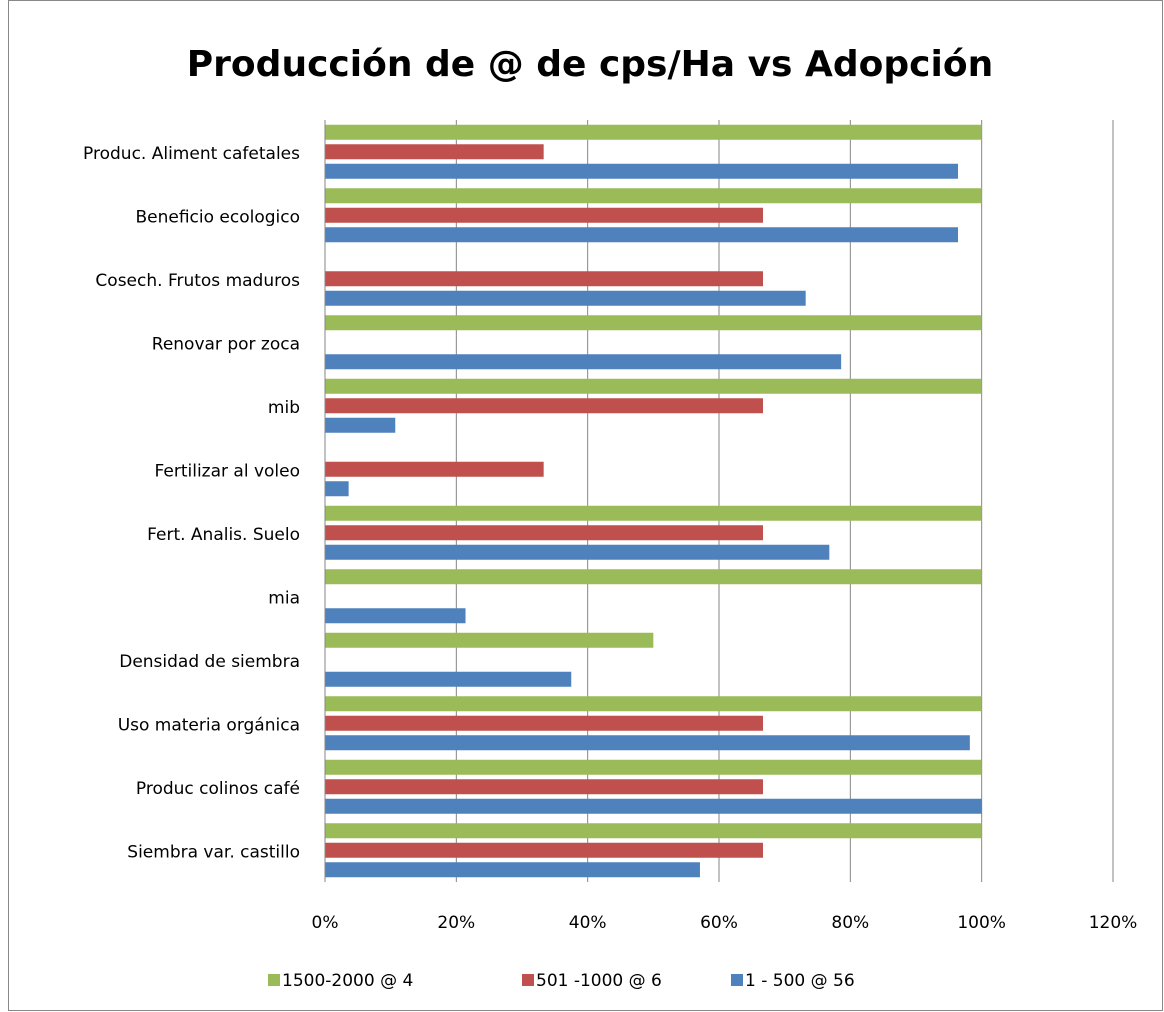  What do you see at coordinates (800, 981) in the screenshot?
I see `legend-label: 1 - 500 @ 56` at bounding box center [800, 981].